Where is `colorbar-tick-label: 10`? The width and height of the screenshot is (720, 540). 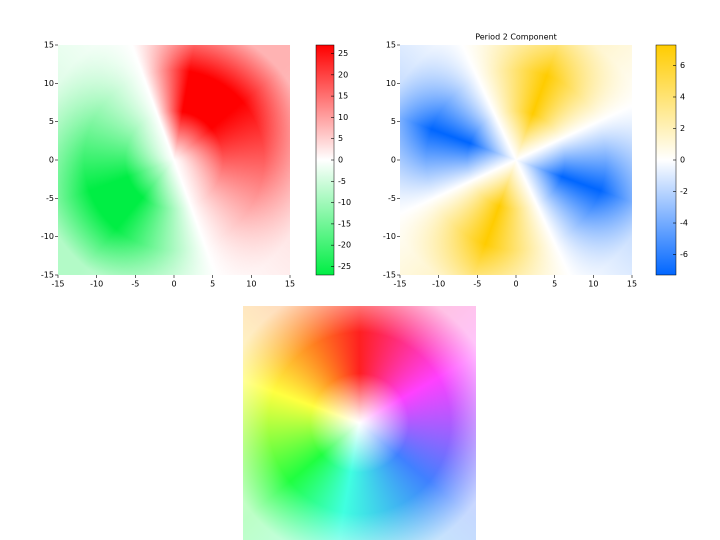
colorbar-tick-label: 10 is located at coordinates (343, 117).